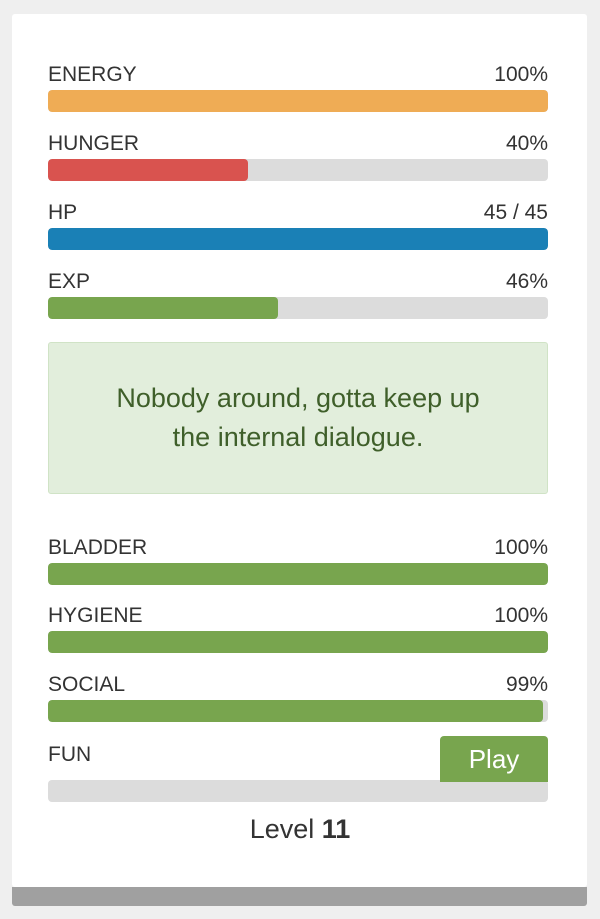 This screenshot has height=919, width=600. What do you see at coordinates (87, 684) in the screenshot?
I see `stat-label: SOCIAL` at bounding box center [87, 684].